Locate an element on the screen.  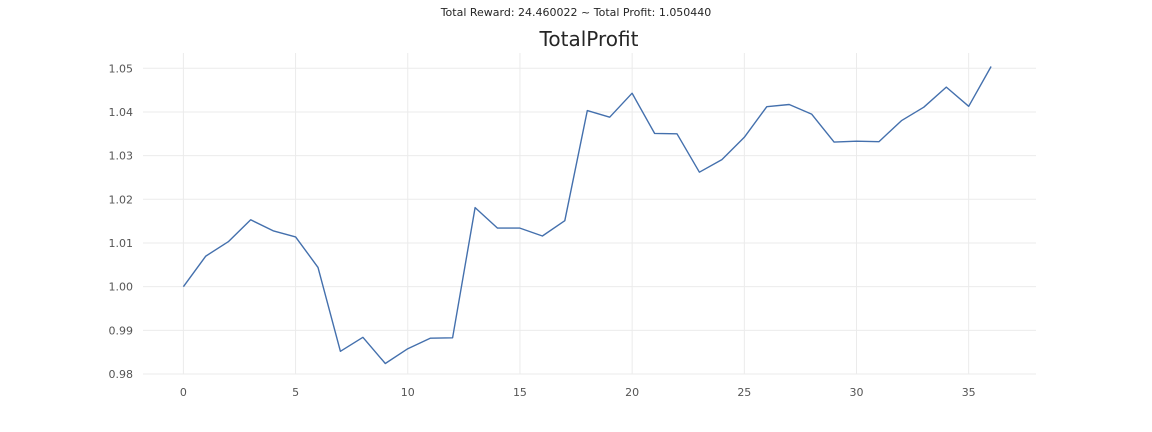
x-tick-label: 15 is located at coordinates (520, 392).